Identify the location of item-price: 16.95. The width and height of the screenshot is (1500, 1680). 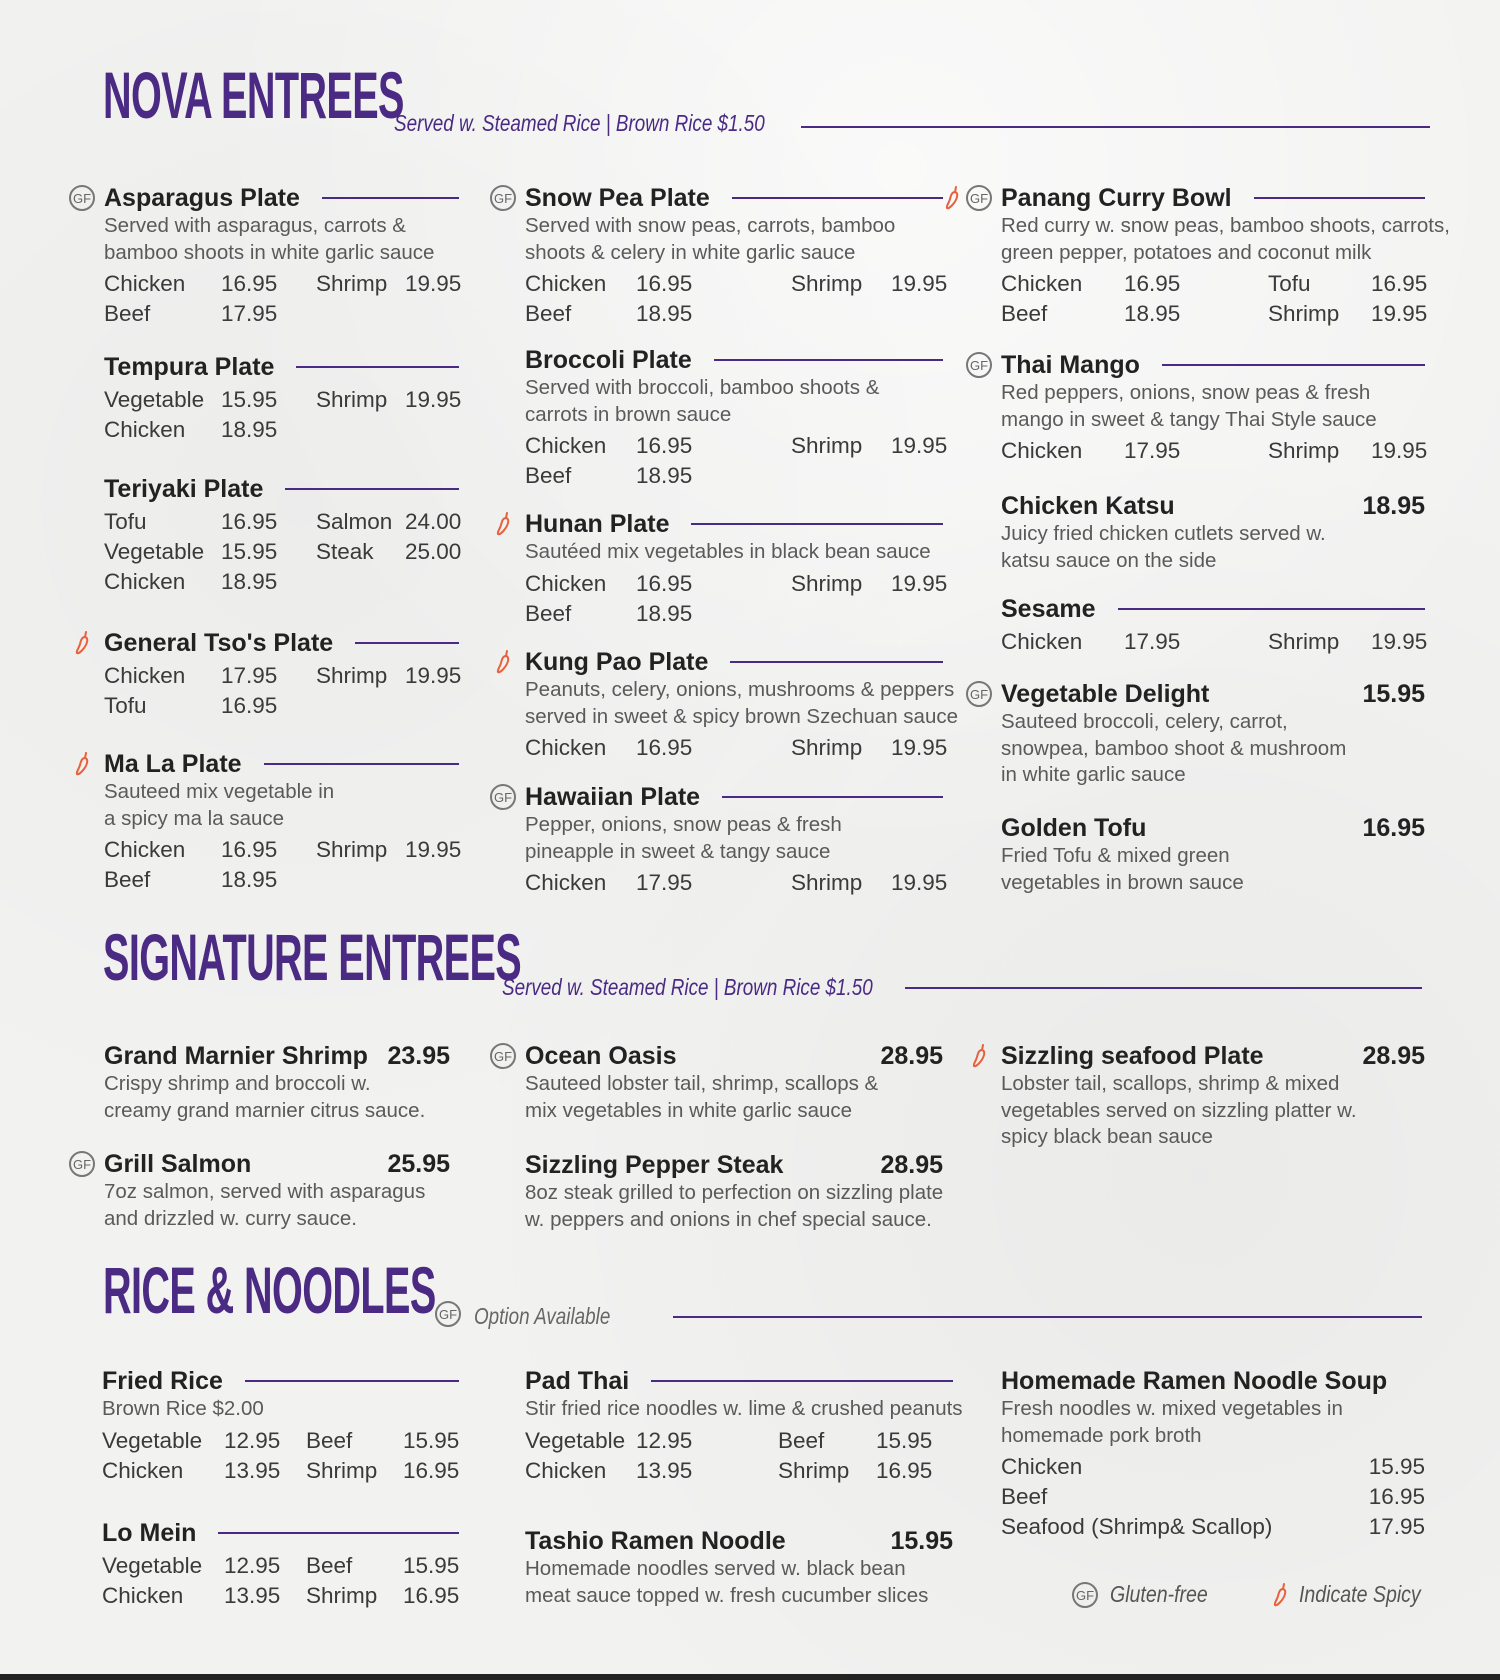
(1393, 827).